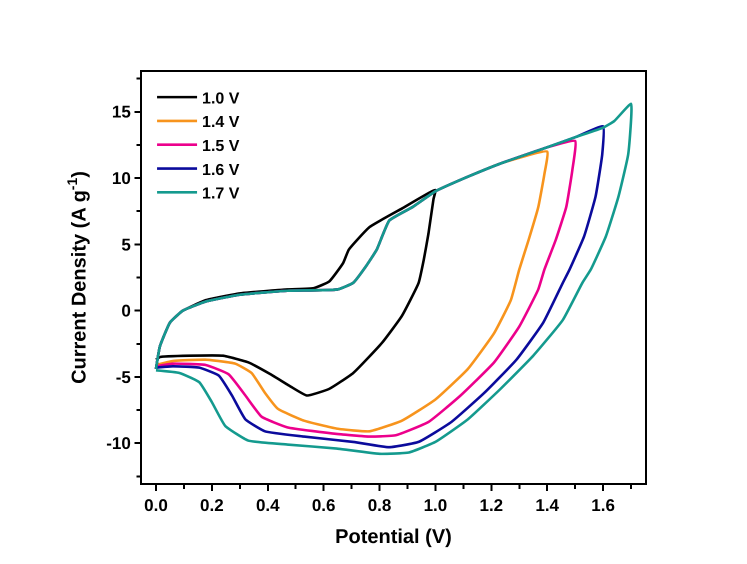  I want to click on legend-label: 1.6 V, so click(221, 170).